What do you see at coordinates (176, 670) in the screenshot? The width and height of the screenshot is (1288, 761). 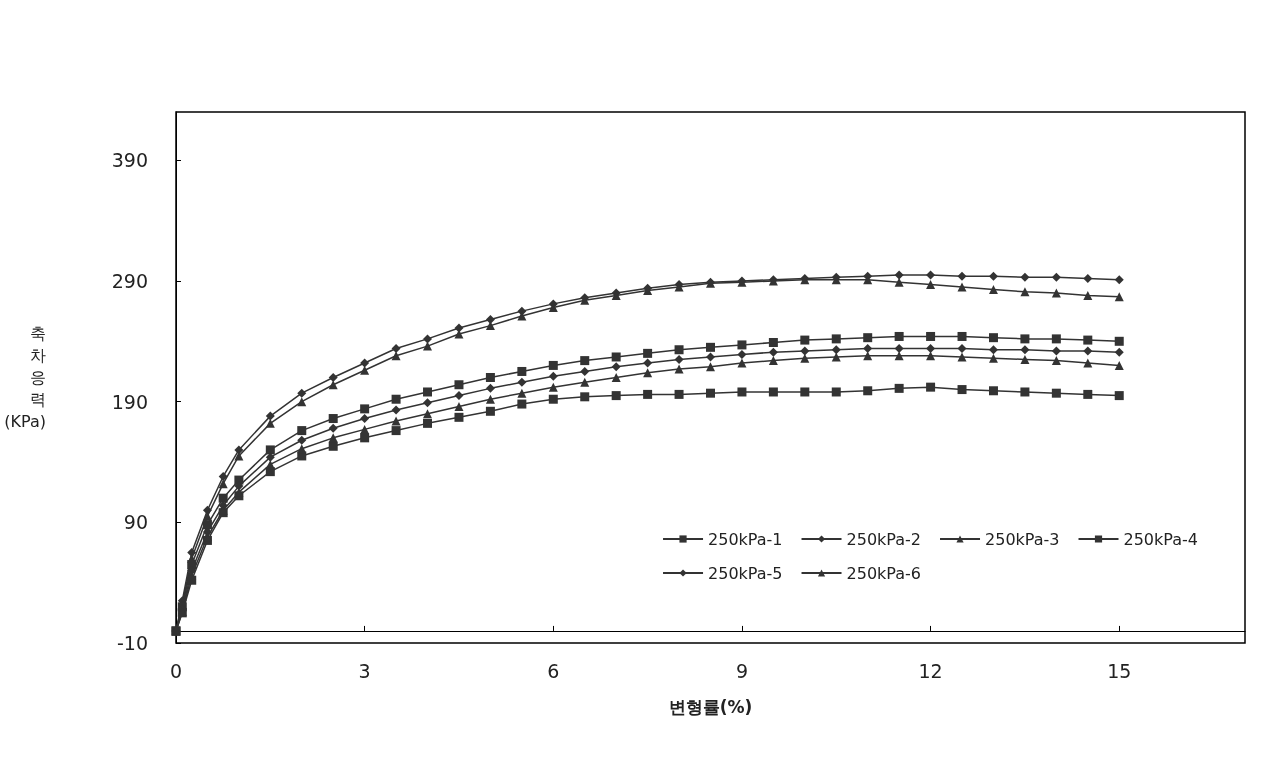 I see `x-tick-label: 0` at bounding box center [176, 670].